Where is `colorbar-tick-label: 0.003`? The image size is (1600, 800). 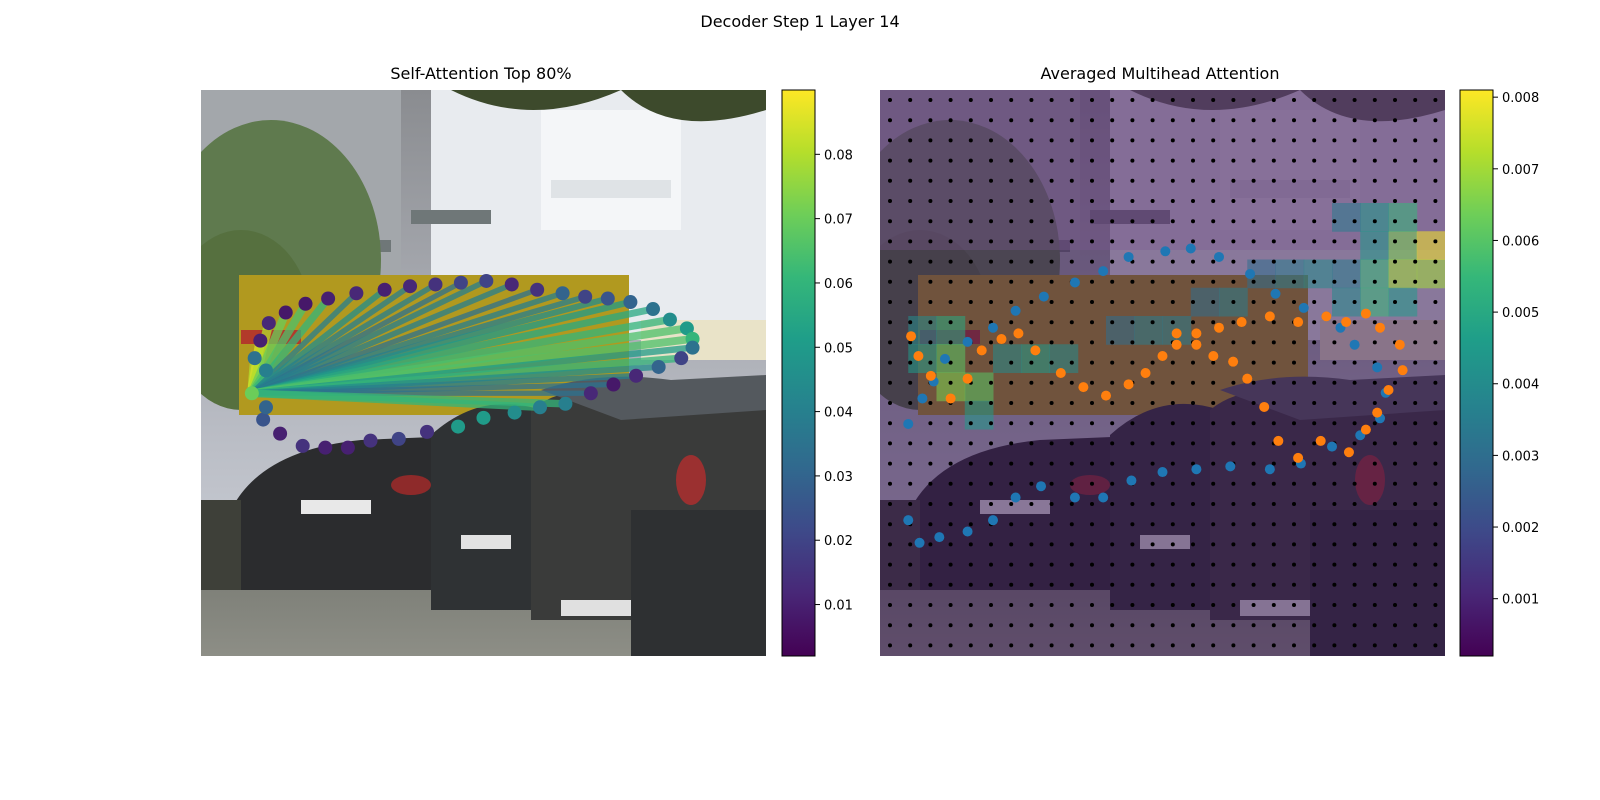
colorbar-tick-label: 0.003 is located at coordinates (1520, 456).